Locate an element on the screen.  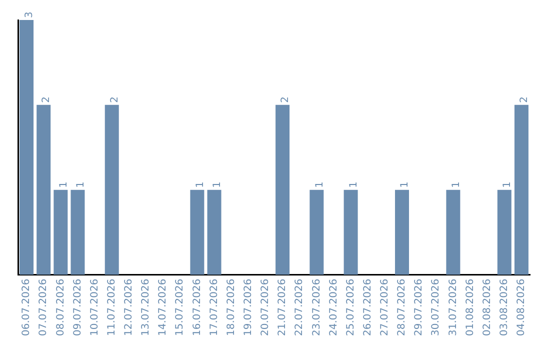
x-tick-label: 17.07.2026 is located at coordinates (214, 307).